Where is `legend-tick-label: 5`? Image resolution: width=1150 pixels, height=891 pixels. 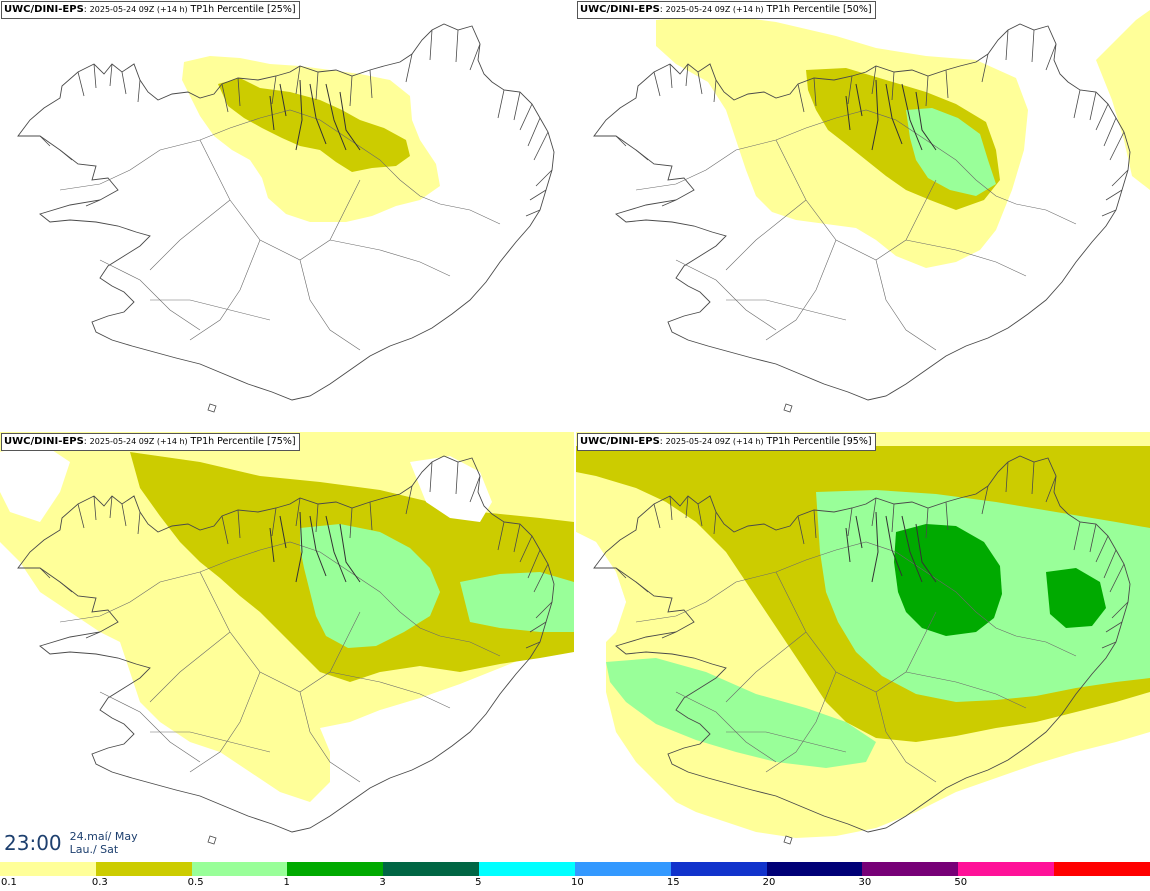 legend-tick-label: 5 is located at coordinates (478, 882).